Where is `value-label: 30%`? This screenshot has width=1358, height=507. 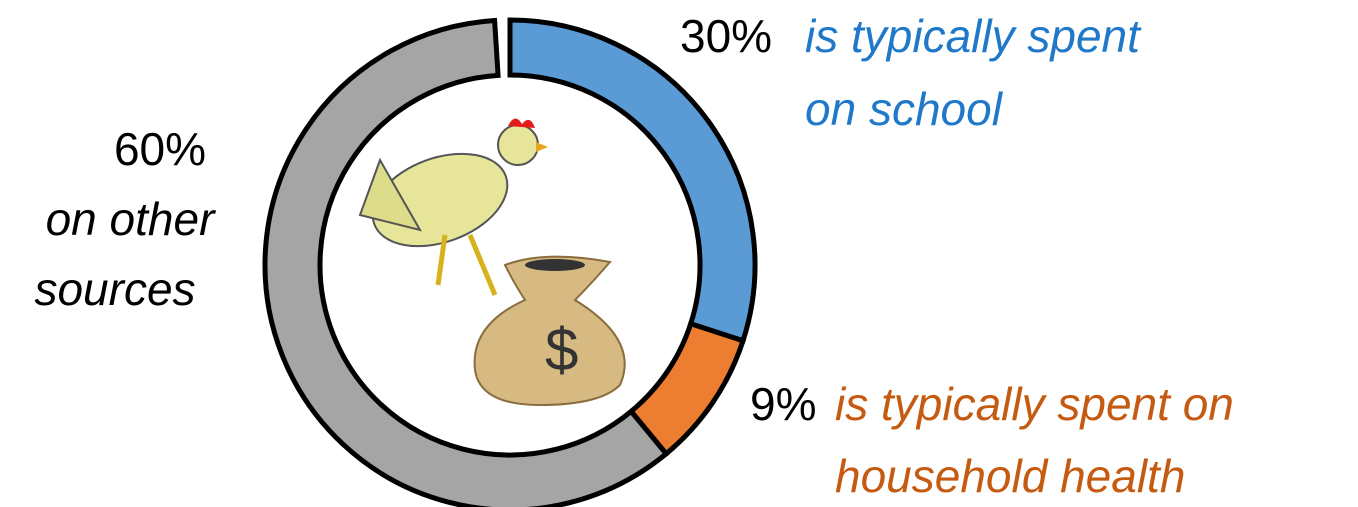 value-label: 30% is located at coordinates (726, 36).